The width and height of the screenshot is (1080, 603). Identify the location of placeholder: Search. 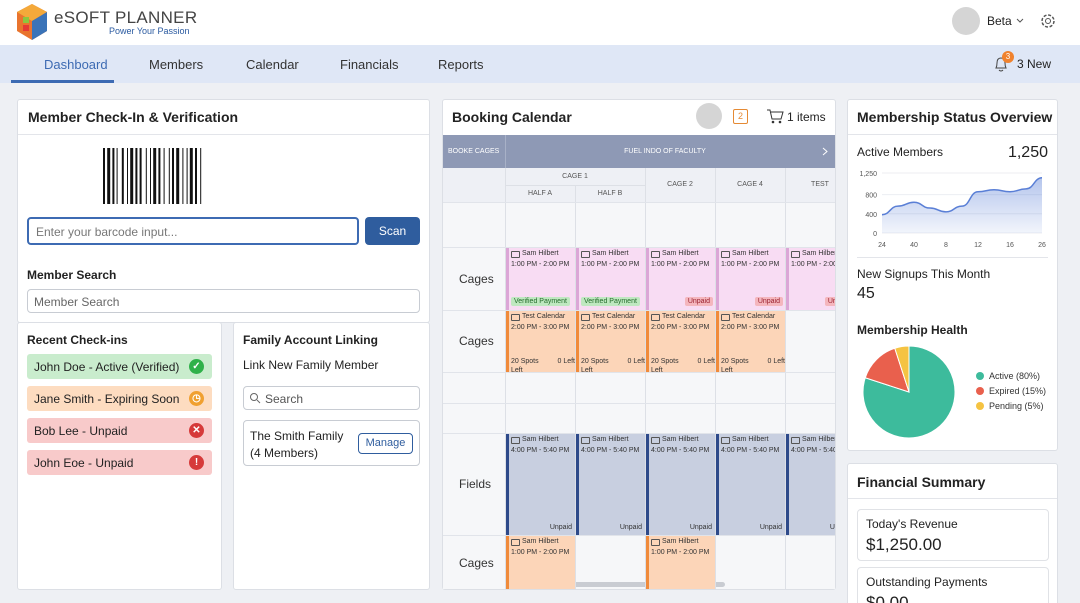
(284, 399).